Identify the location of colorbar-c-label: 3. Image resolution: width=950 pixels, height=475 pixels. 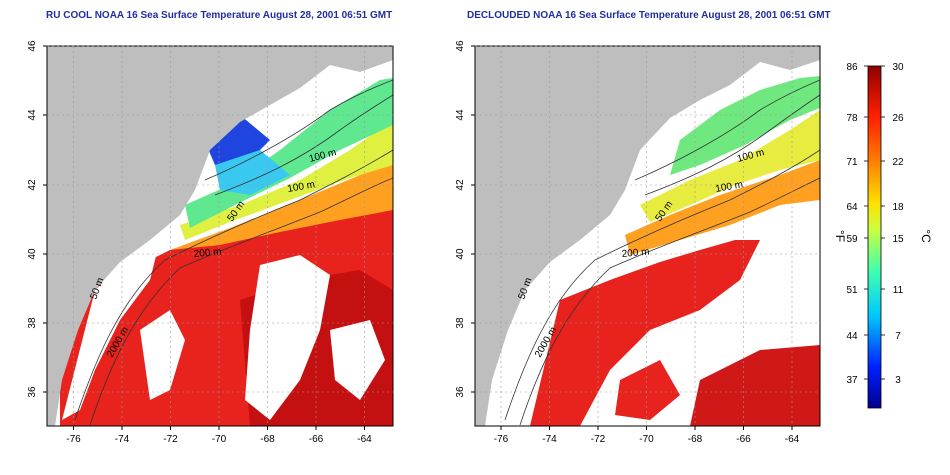
(898, 380).